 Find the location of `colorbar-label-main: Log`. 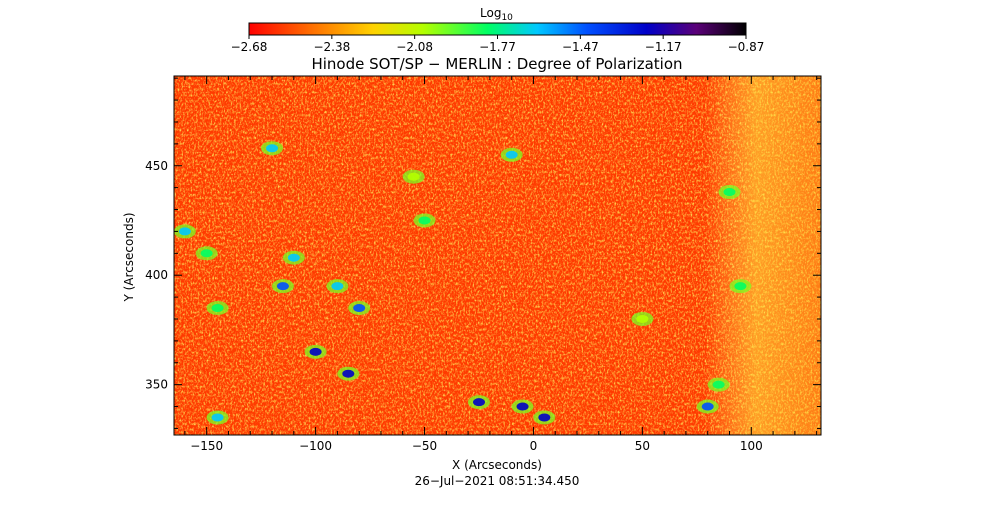

colorbar-label-main: Log is located at coordinates (490, 13).